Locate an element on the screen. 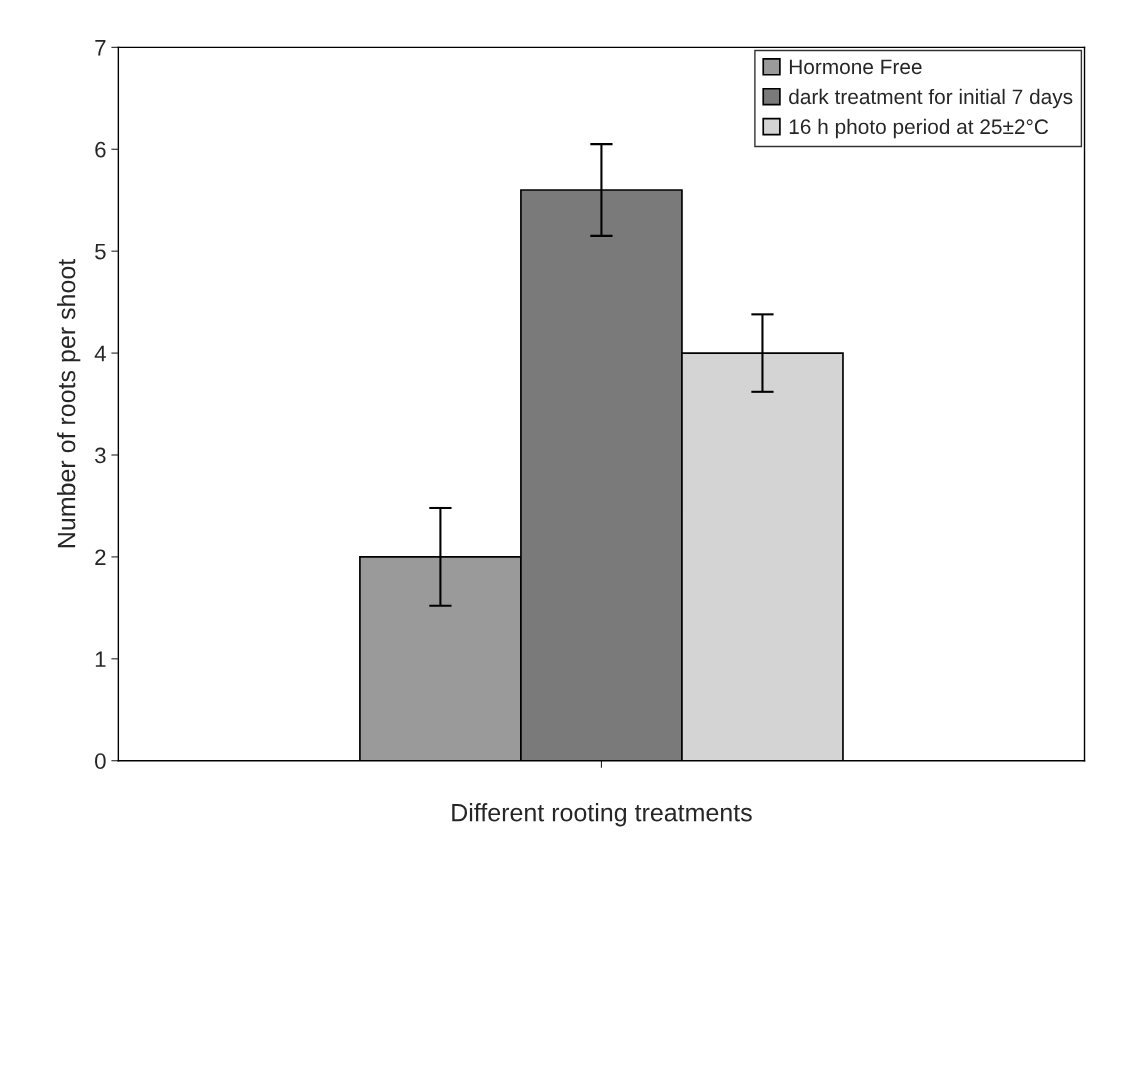  legend-label: Hormone Free is located at coordinates (855, 67).